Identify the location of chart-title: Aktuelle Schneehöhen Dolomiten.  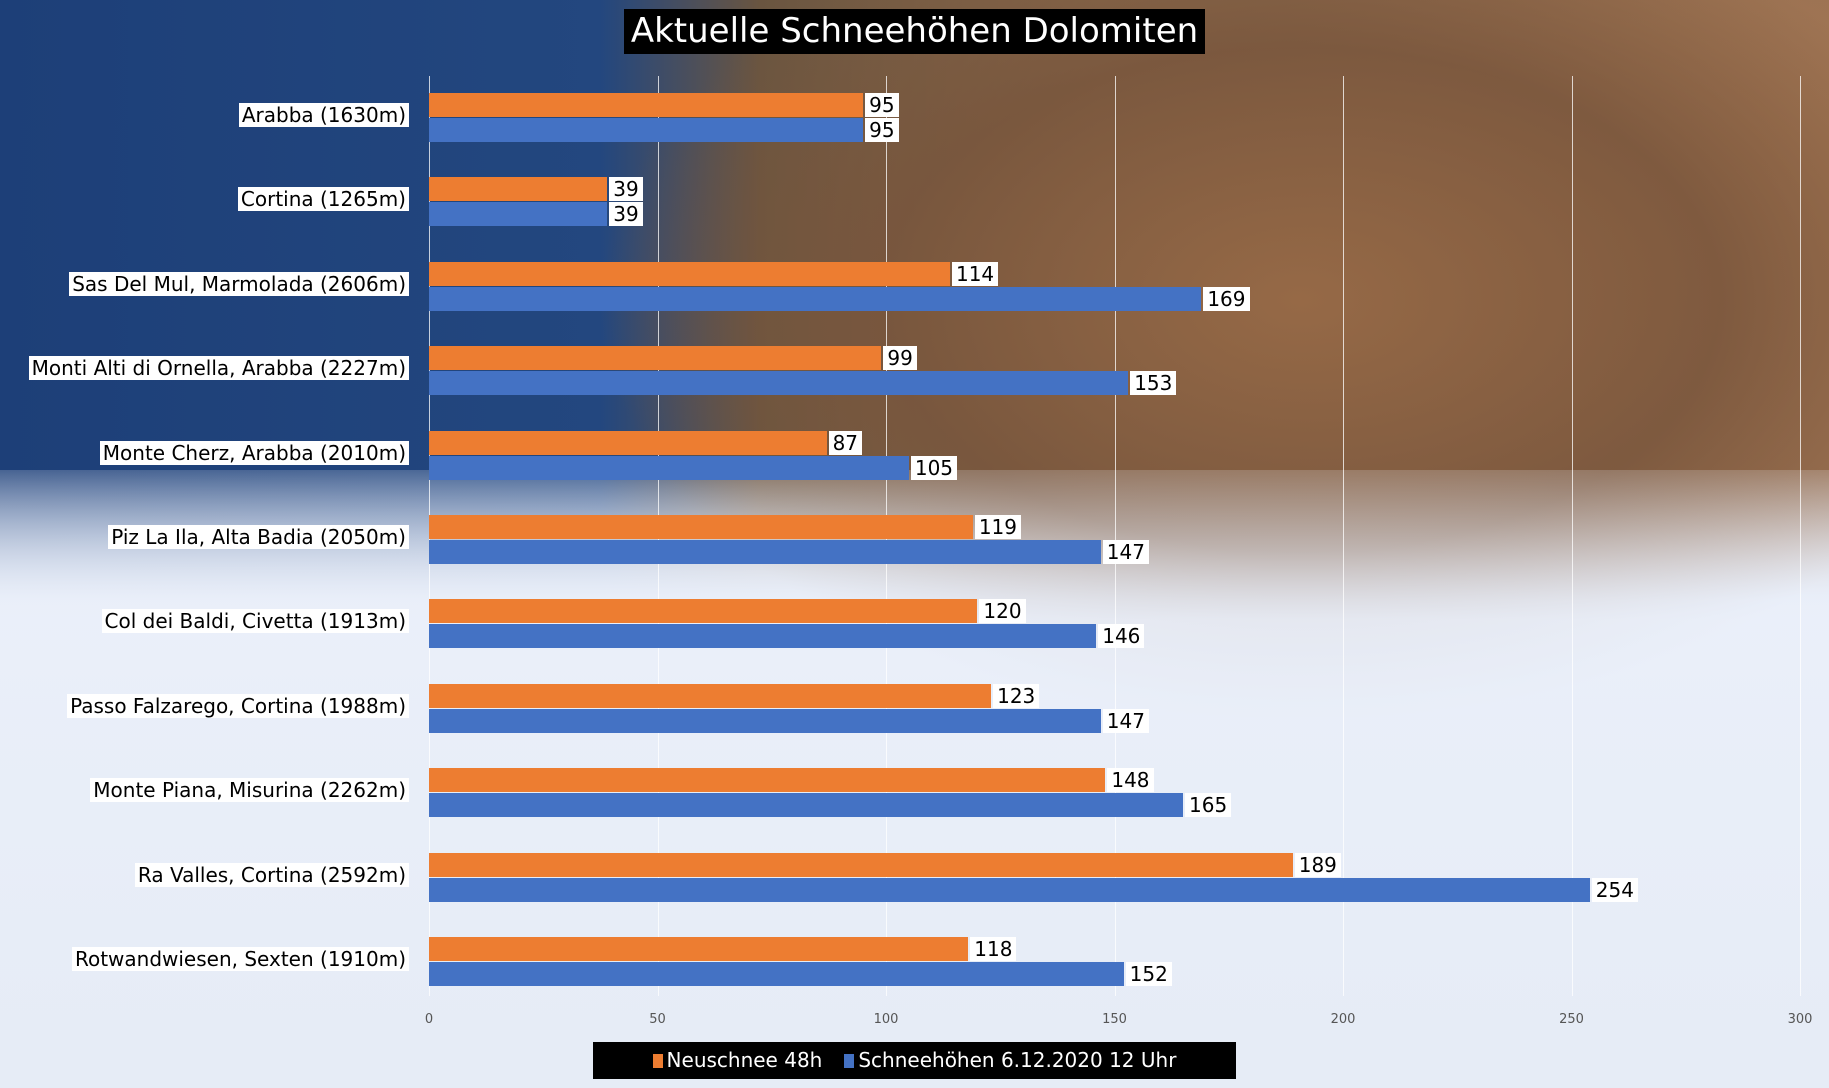
(914, 31).